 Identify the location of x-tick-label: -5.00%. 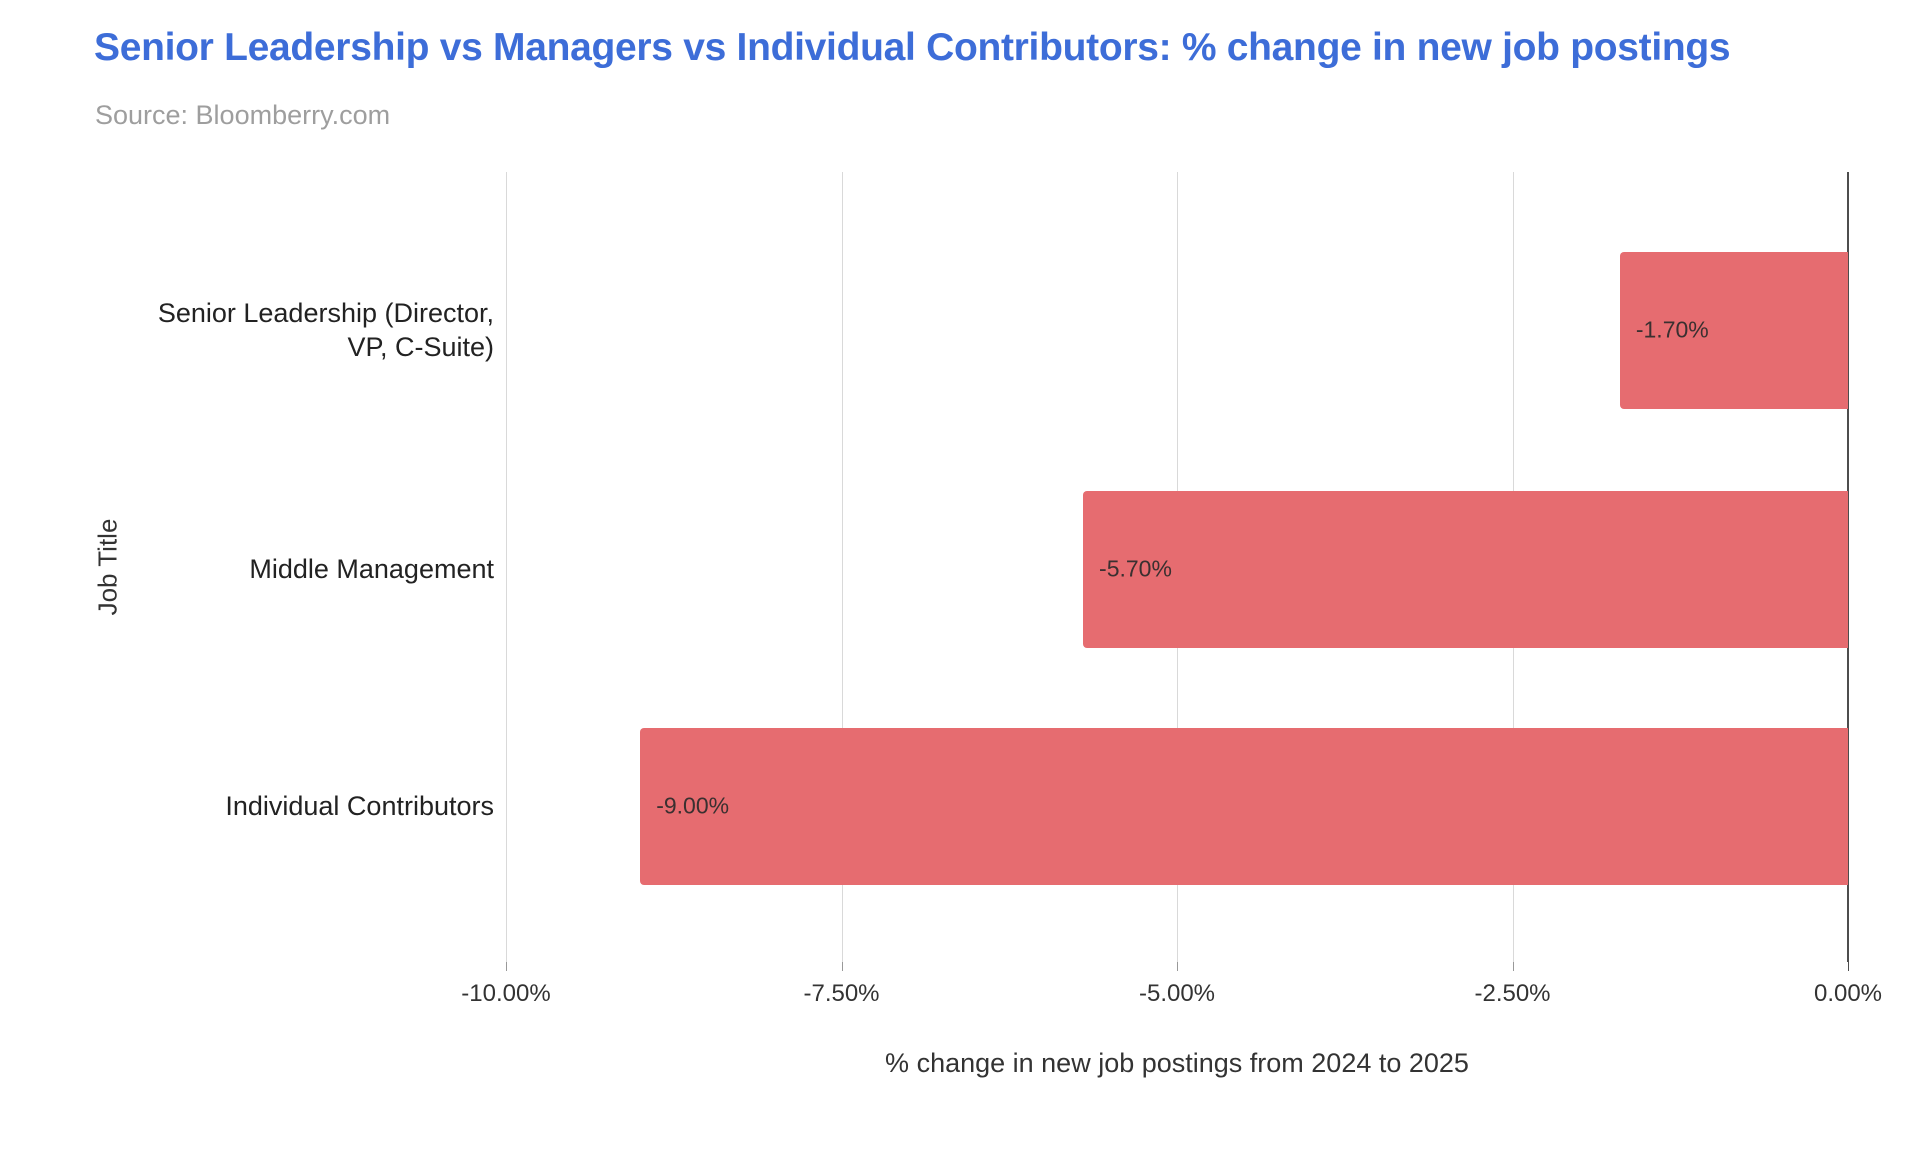
(1177, 993).